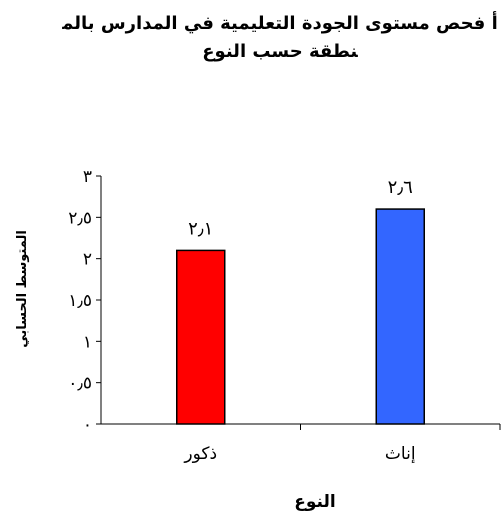 The image size is (502, 511). What do you see at coordinates (87, 177) in the screenshot?
I see `y-tick-label: ٣` at bounding box center [87, 177].